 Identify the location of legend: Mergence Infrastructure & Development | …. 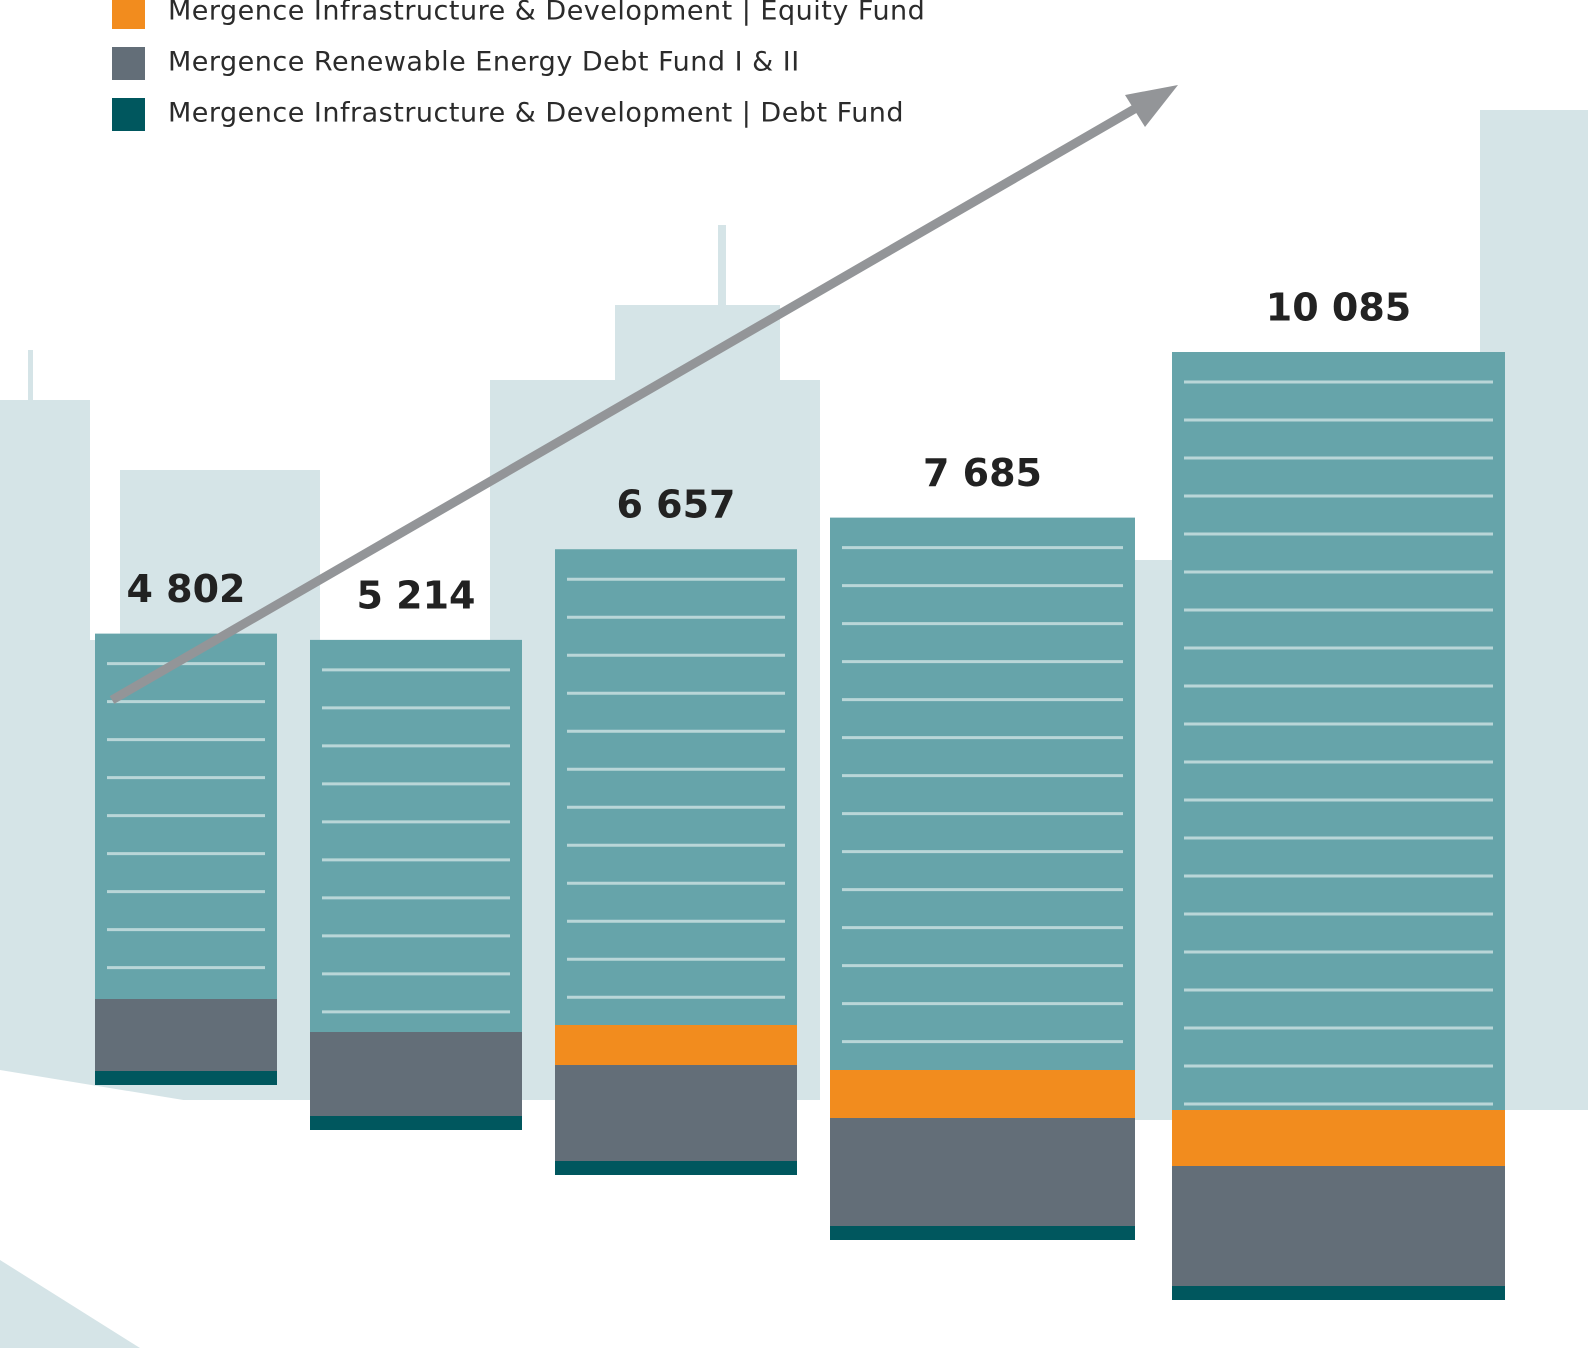
(518, 65).